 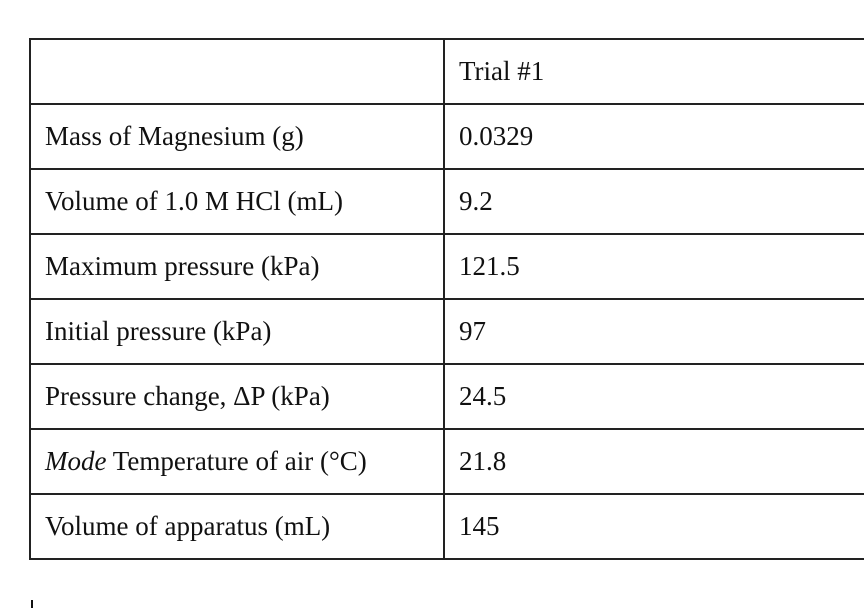 What do you see at coordinates (237, 71) in the screenshot?
I see `row-label` at bounding box center [237, 71].